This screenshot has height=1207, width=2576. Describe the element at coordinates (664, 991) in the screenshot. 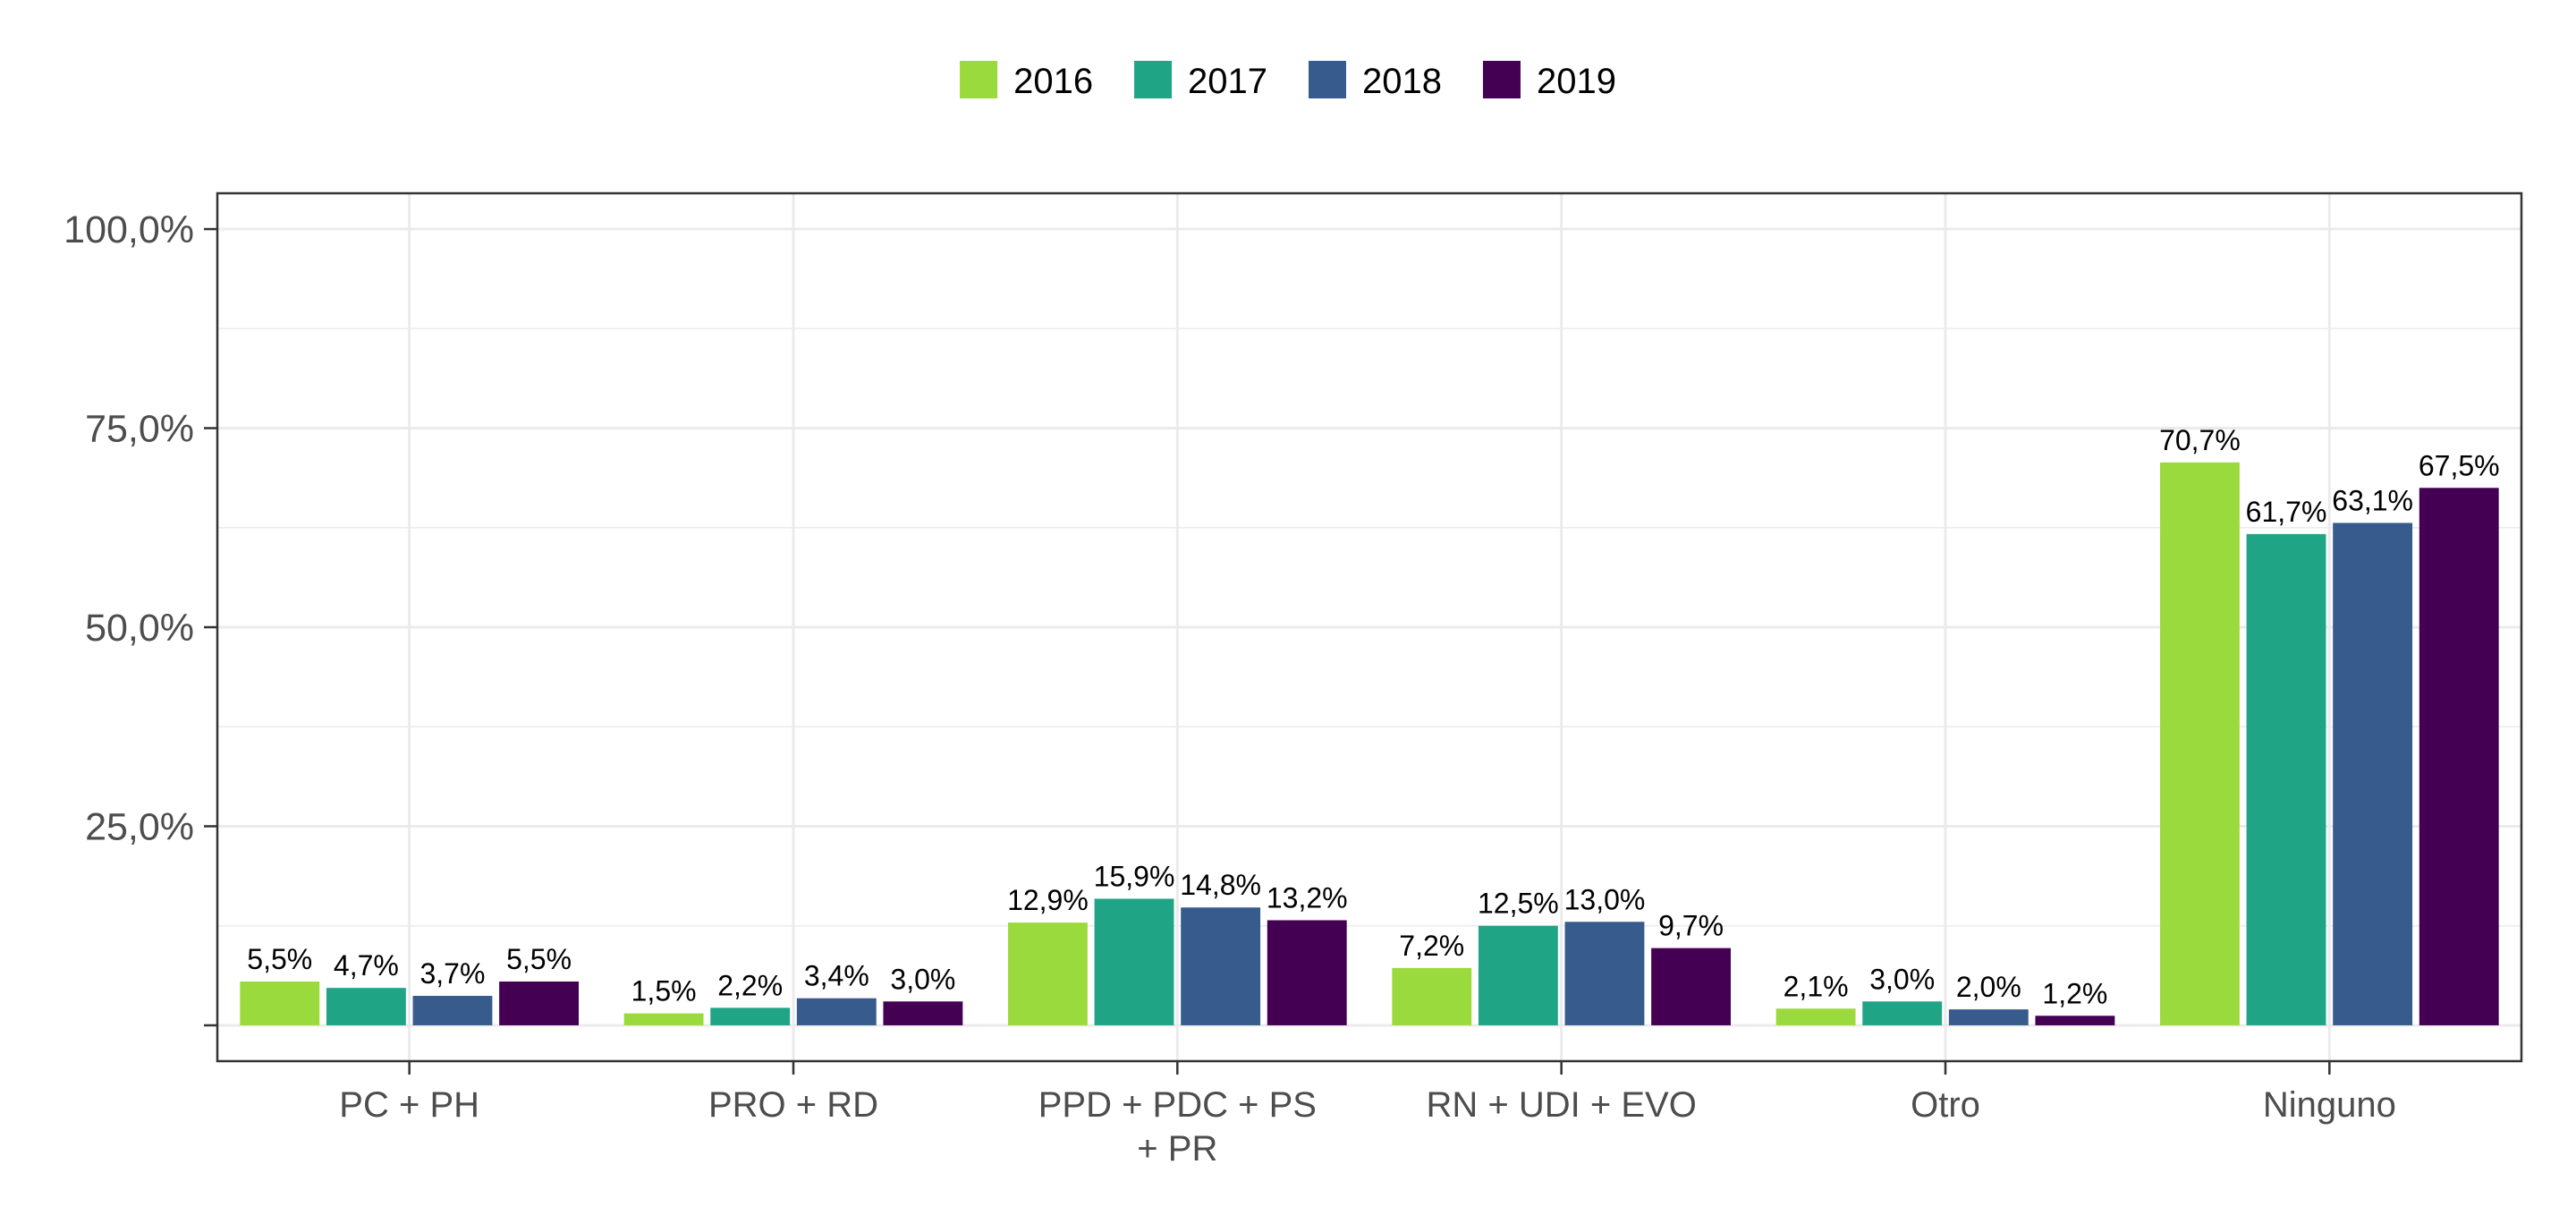

I see `data-label: 1,5%` at that location.